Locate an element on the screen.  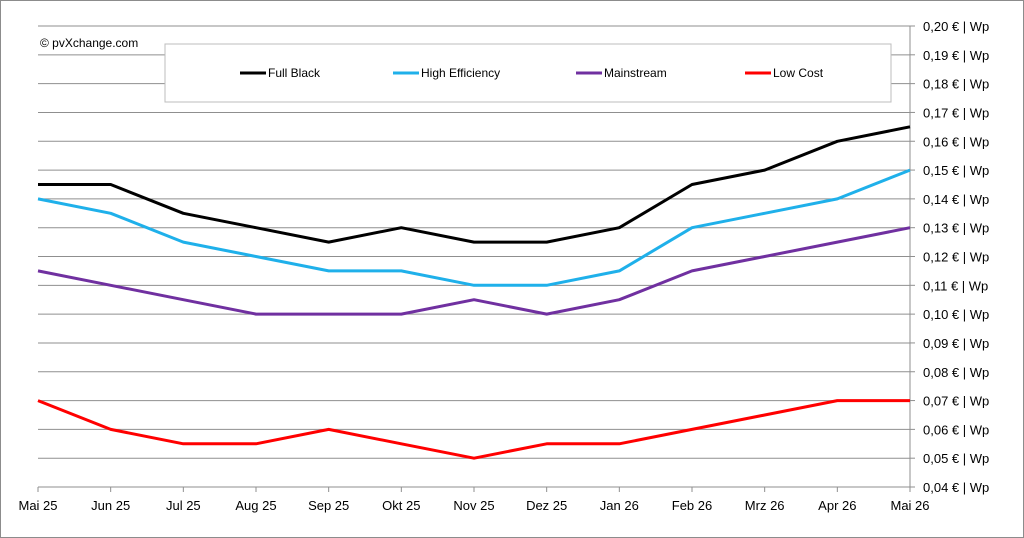
legend-label: High Efficiency is located at coordinates (460, 73).